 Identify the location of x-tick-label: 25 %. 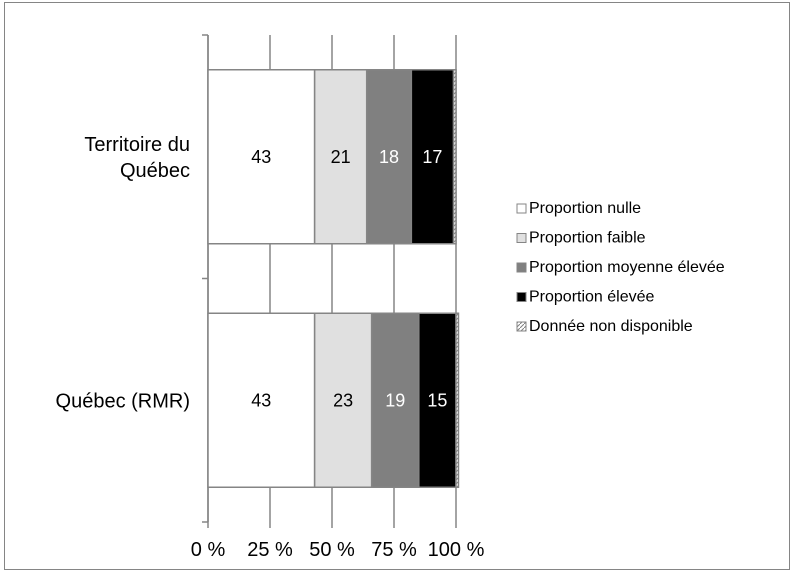
(270, 550).